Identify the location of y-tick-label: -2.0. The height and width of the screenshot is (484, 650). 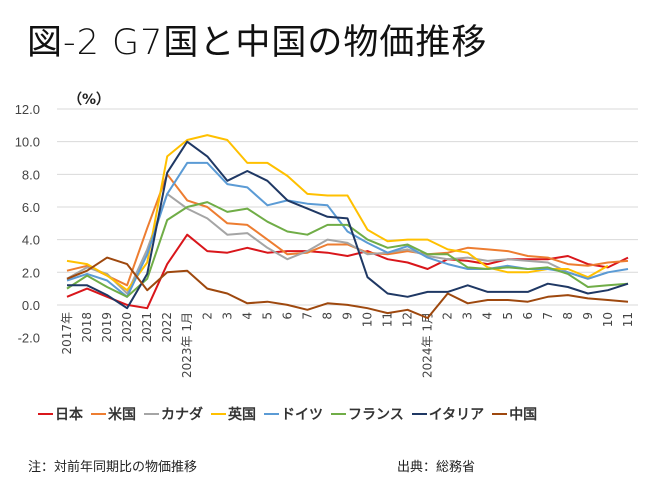
(29, 338).